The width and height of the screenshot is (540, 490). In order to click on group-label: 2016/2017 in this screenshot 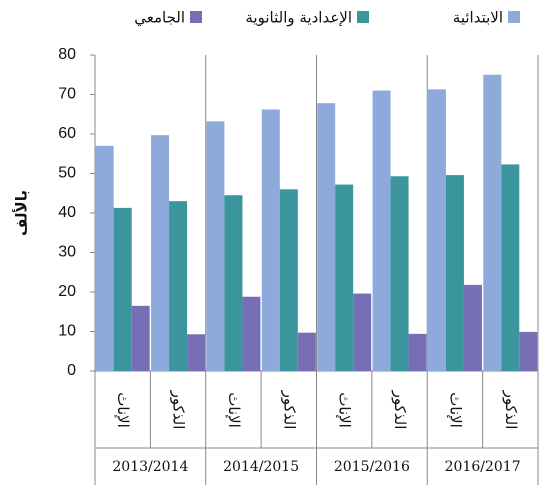, I will do `click(483, 467)`.